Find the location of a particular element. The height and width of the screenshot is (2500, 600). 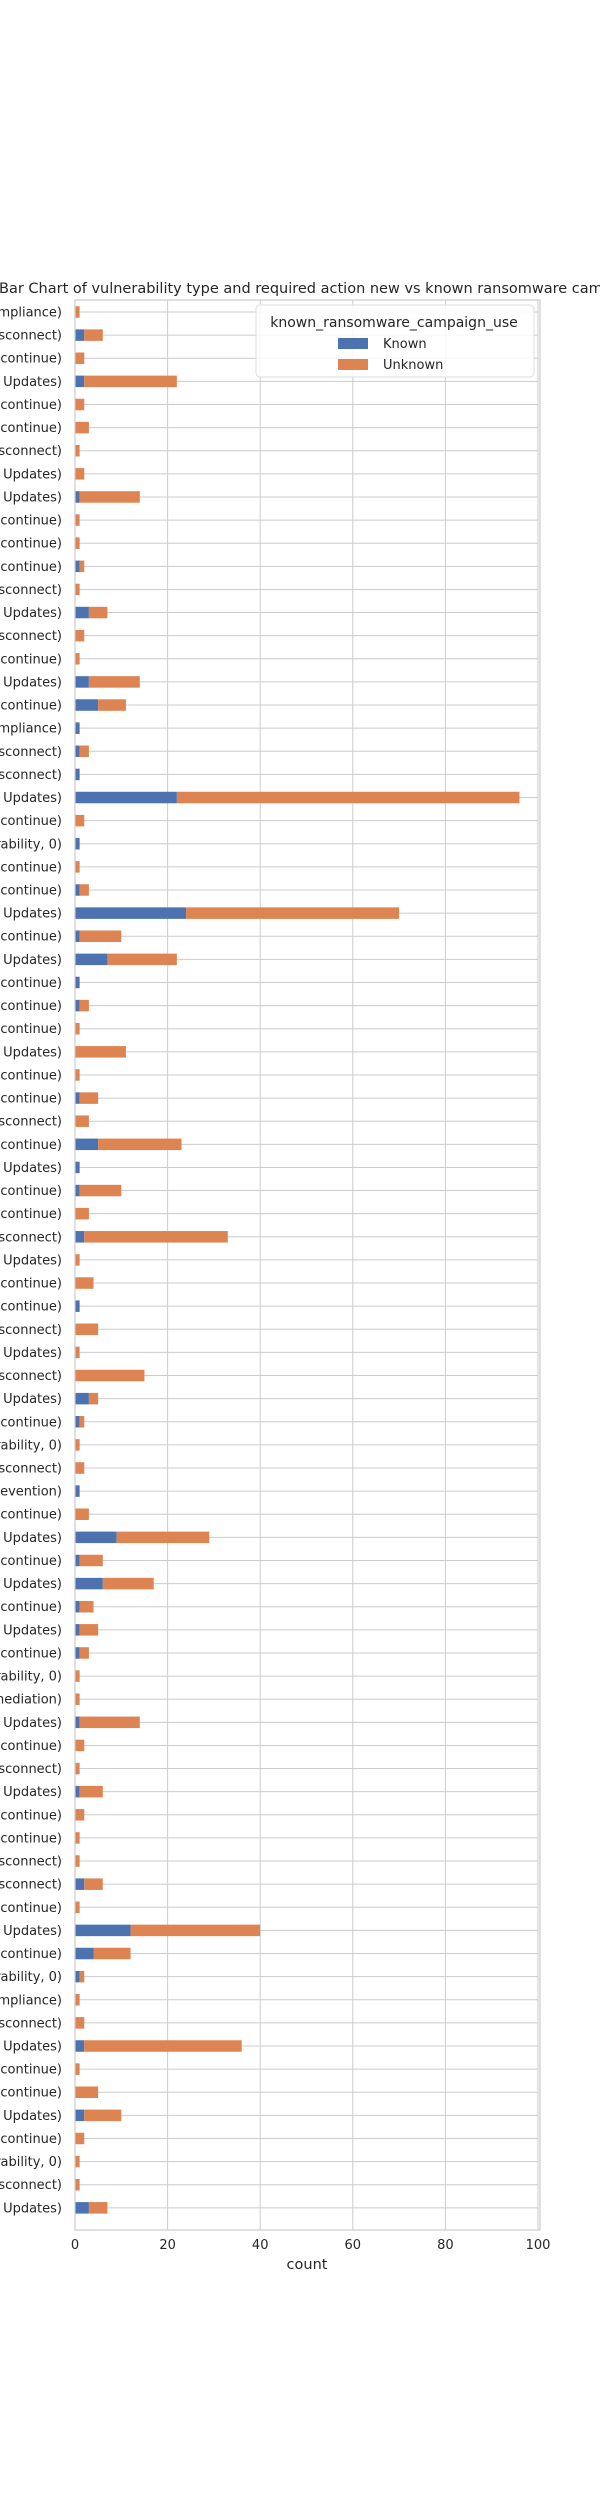

x-tick-label: 60 is located at coordinates (353, 2245).